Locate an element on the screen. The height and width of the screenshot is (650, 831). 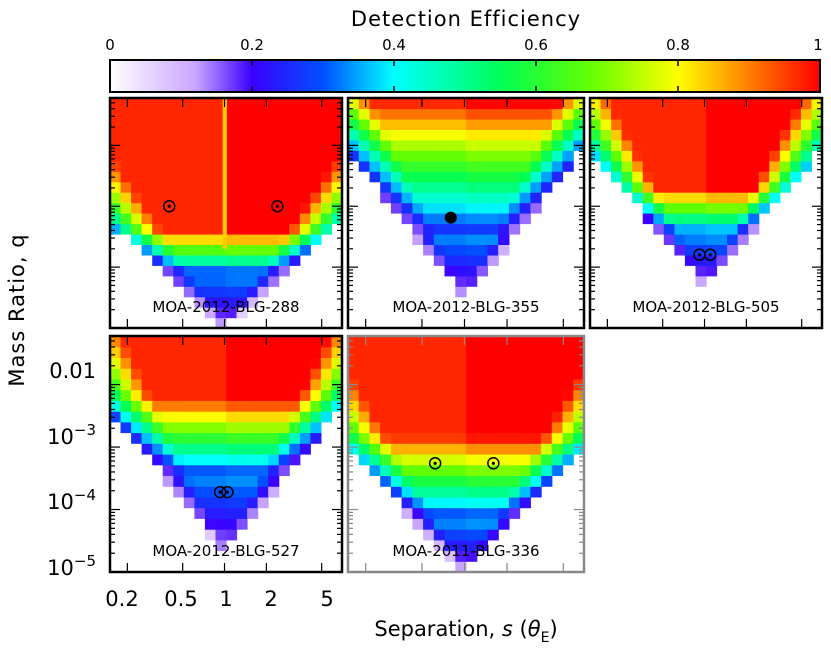
colorbar-title: Detection Efficiency is located at coordinates (466, 19).